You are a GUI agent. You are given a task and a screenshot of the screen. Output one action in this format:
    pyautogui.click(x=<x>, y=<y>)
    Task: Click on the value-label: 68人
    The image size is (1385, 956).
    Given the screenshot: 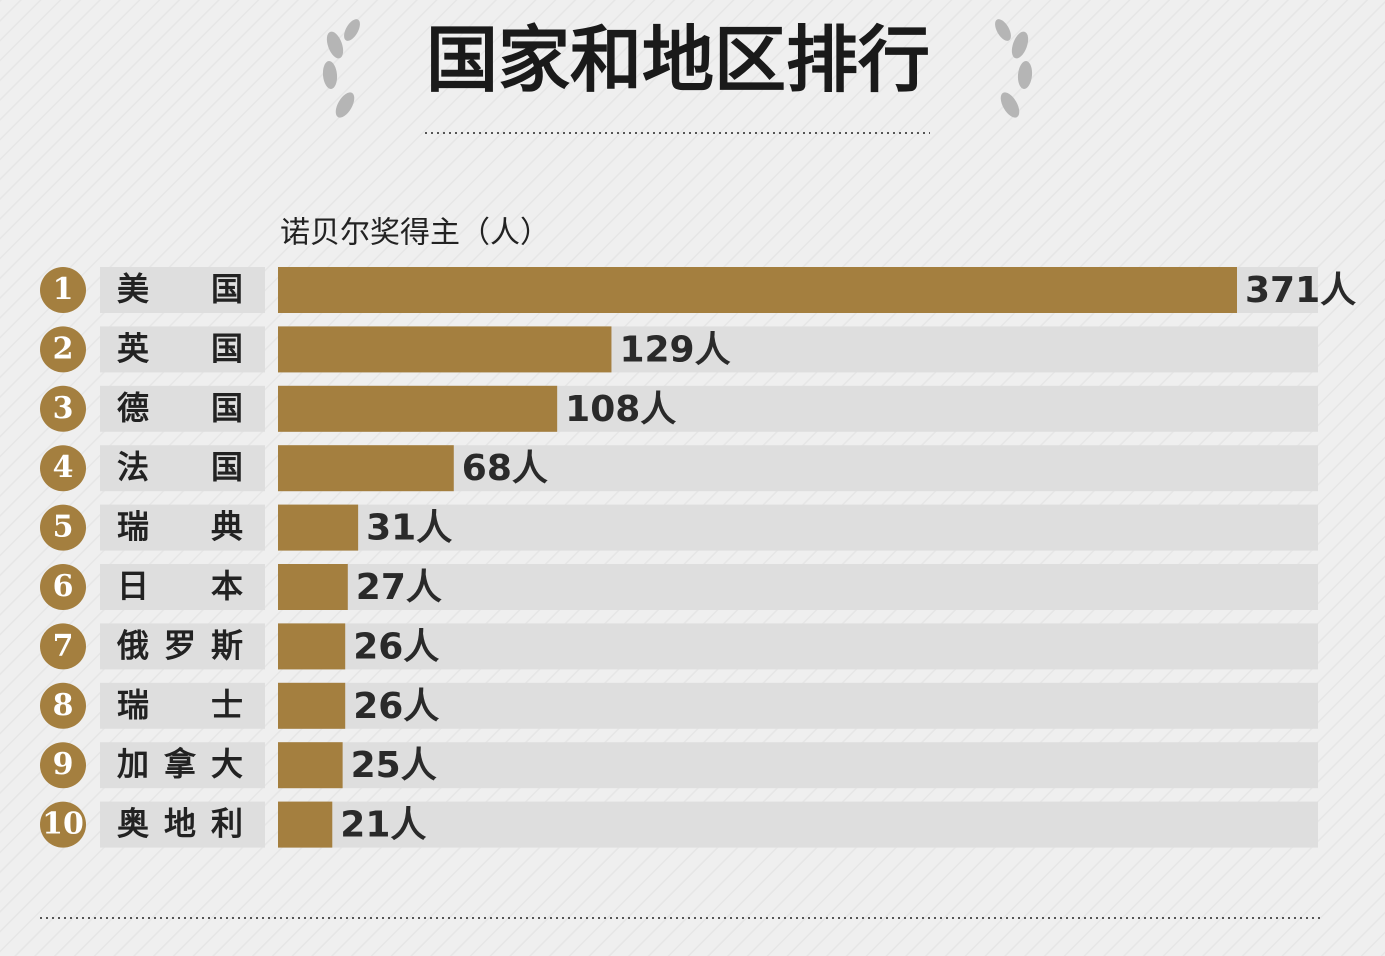 What is the action you would take?
    pyautogui.click(x=505, y=468)
    